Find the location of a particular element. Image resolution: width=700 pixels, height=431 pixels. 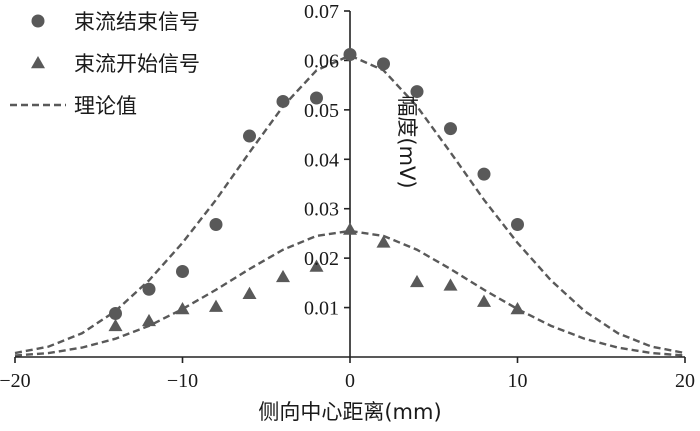

x-tick-label: 20 is located at coordinates (685, 381).